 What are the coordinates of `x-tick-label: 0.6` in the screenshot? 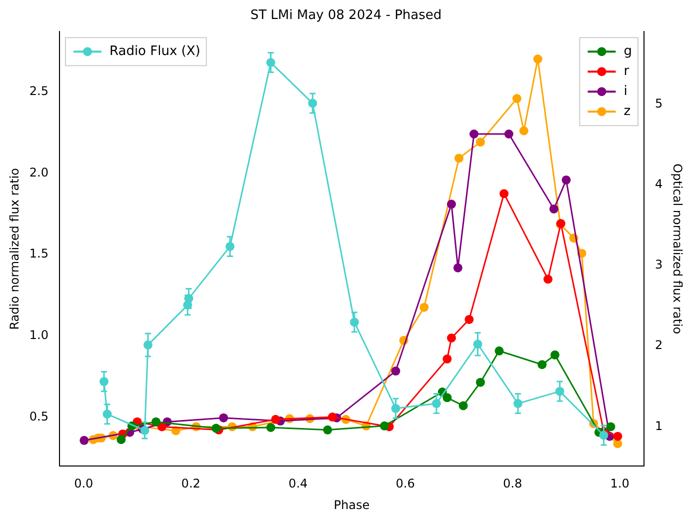 It's located at (405, 483).